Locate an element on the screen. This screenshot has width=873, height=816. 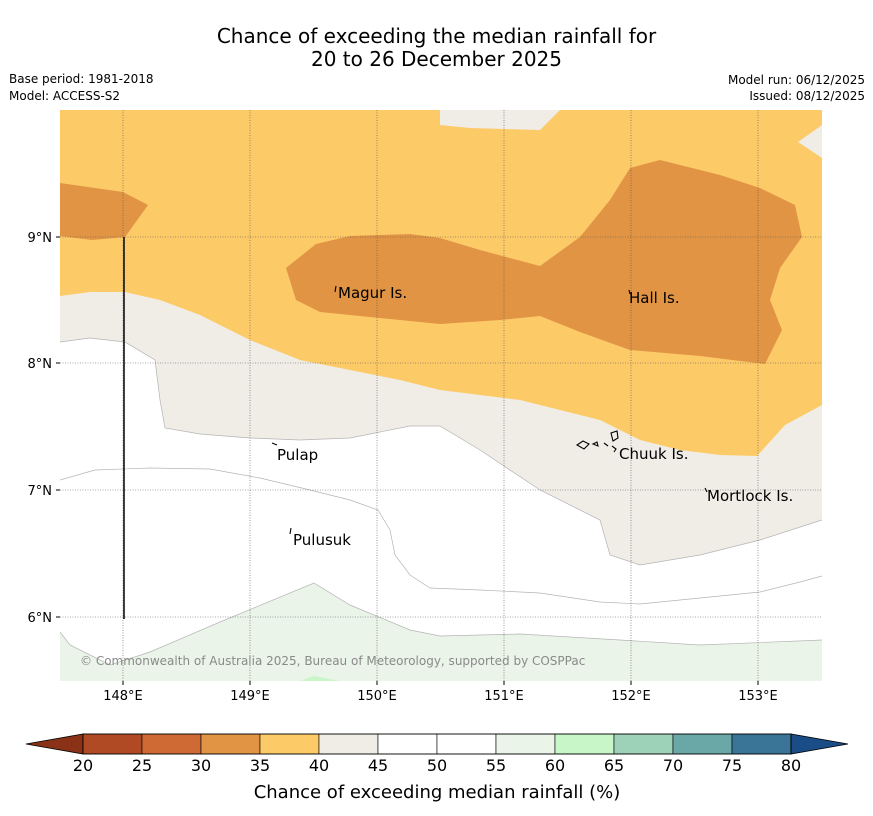
colorbar-tick-label: 45 is located at coordinates (378, 765).